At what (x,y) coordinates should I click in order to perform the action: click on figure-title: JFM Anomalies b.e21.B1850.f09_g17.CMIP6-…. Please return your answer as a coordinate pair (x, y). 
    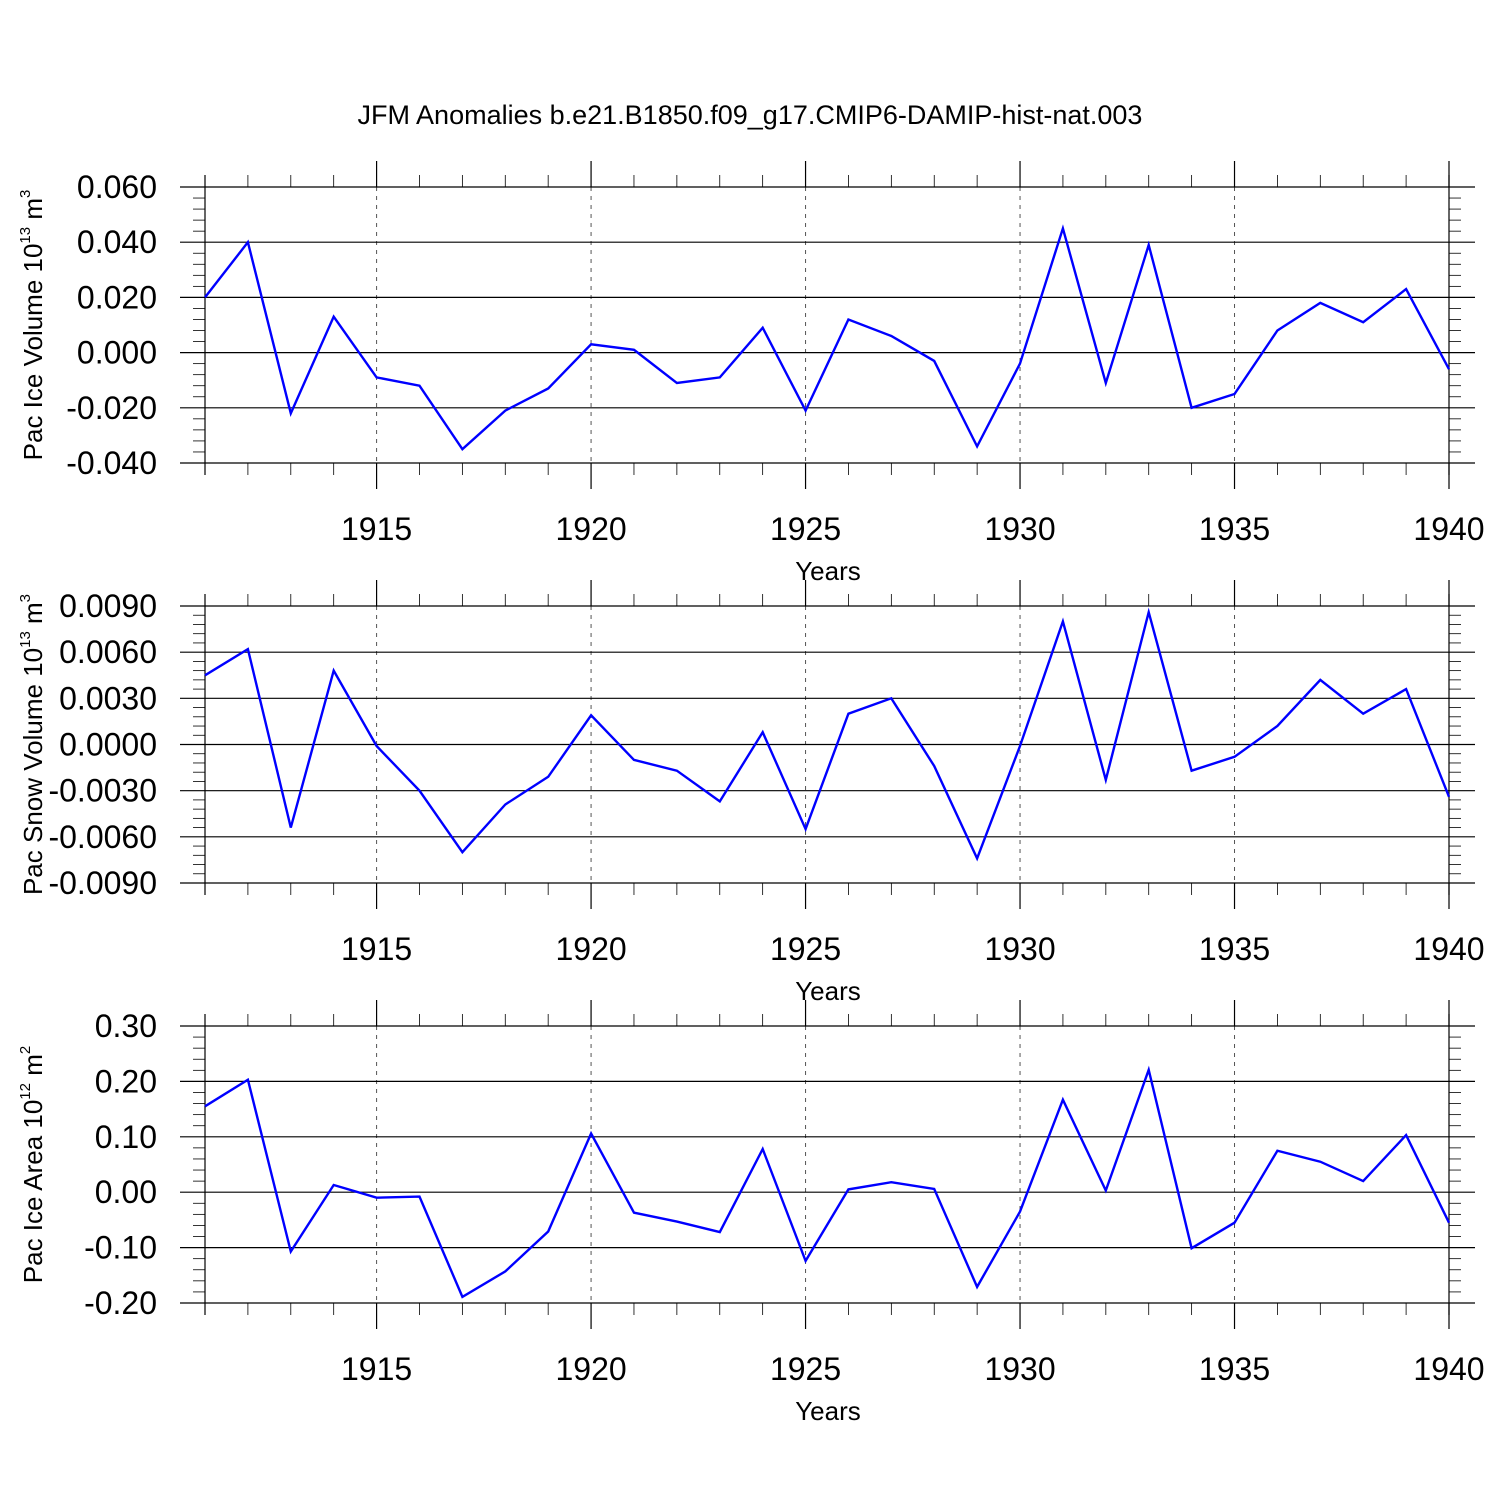
    Looking at the image, I should click on (750, 115).